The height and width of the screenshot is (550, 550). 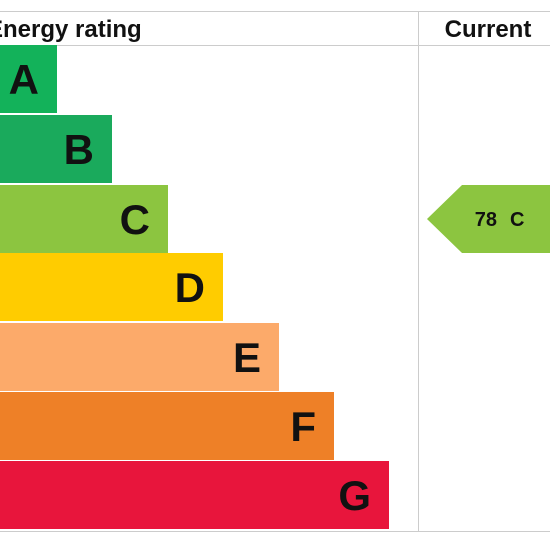 I want to click on current-rating: 78 C, so click(x=488, y=219).